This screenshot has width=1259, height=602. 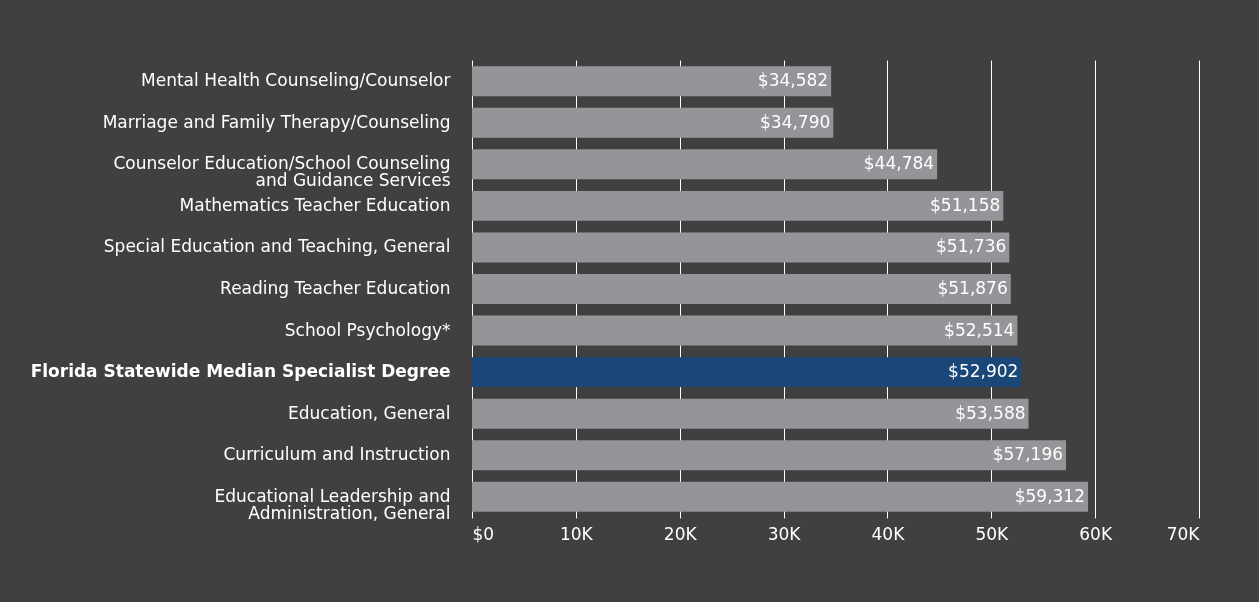 What do you see at coordinates (971, 246) in the screenshot?
I see `data-label: $51,736` at bounding box center [971, 246].